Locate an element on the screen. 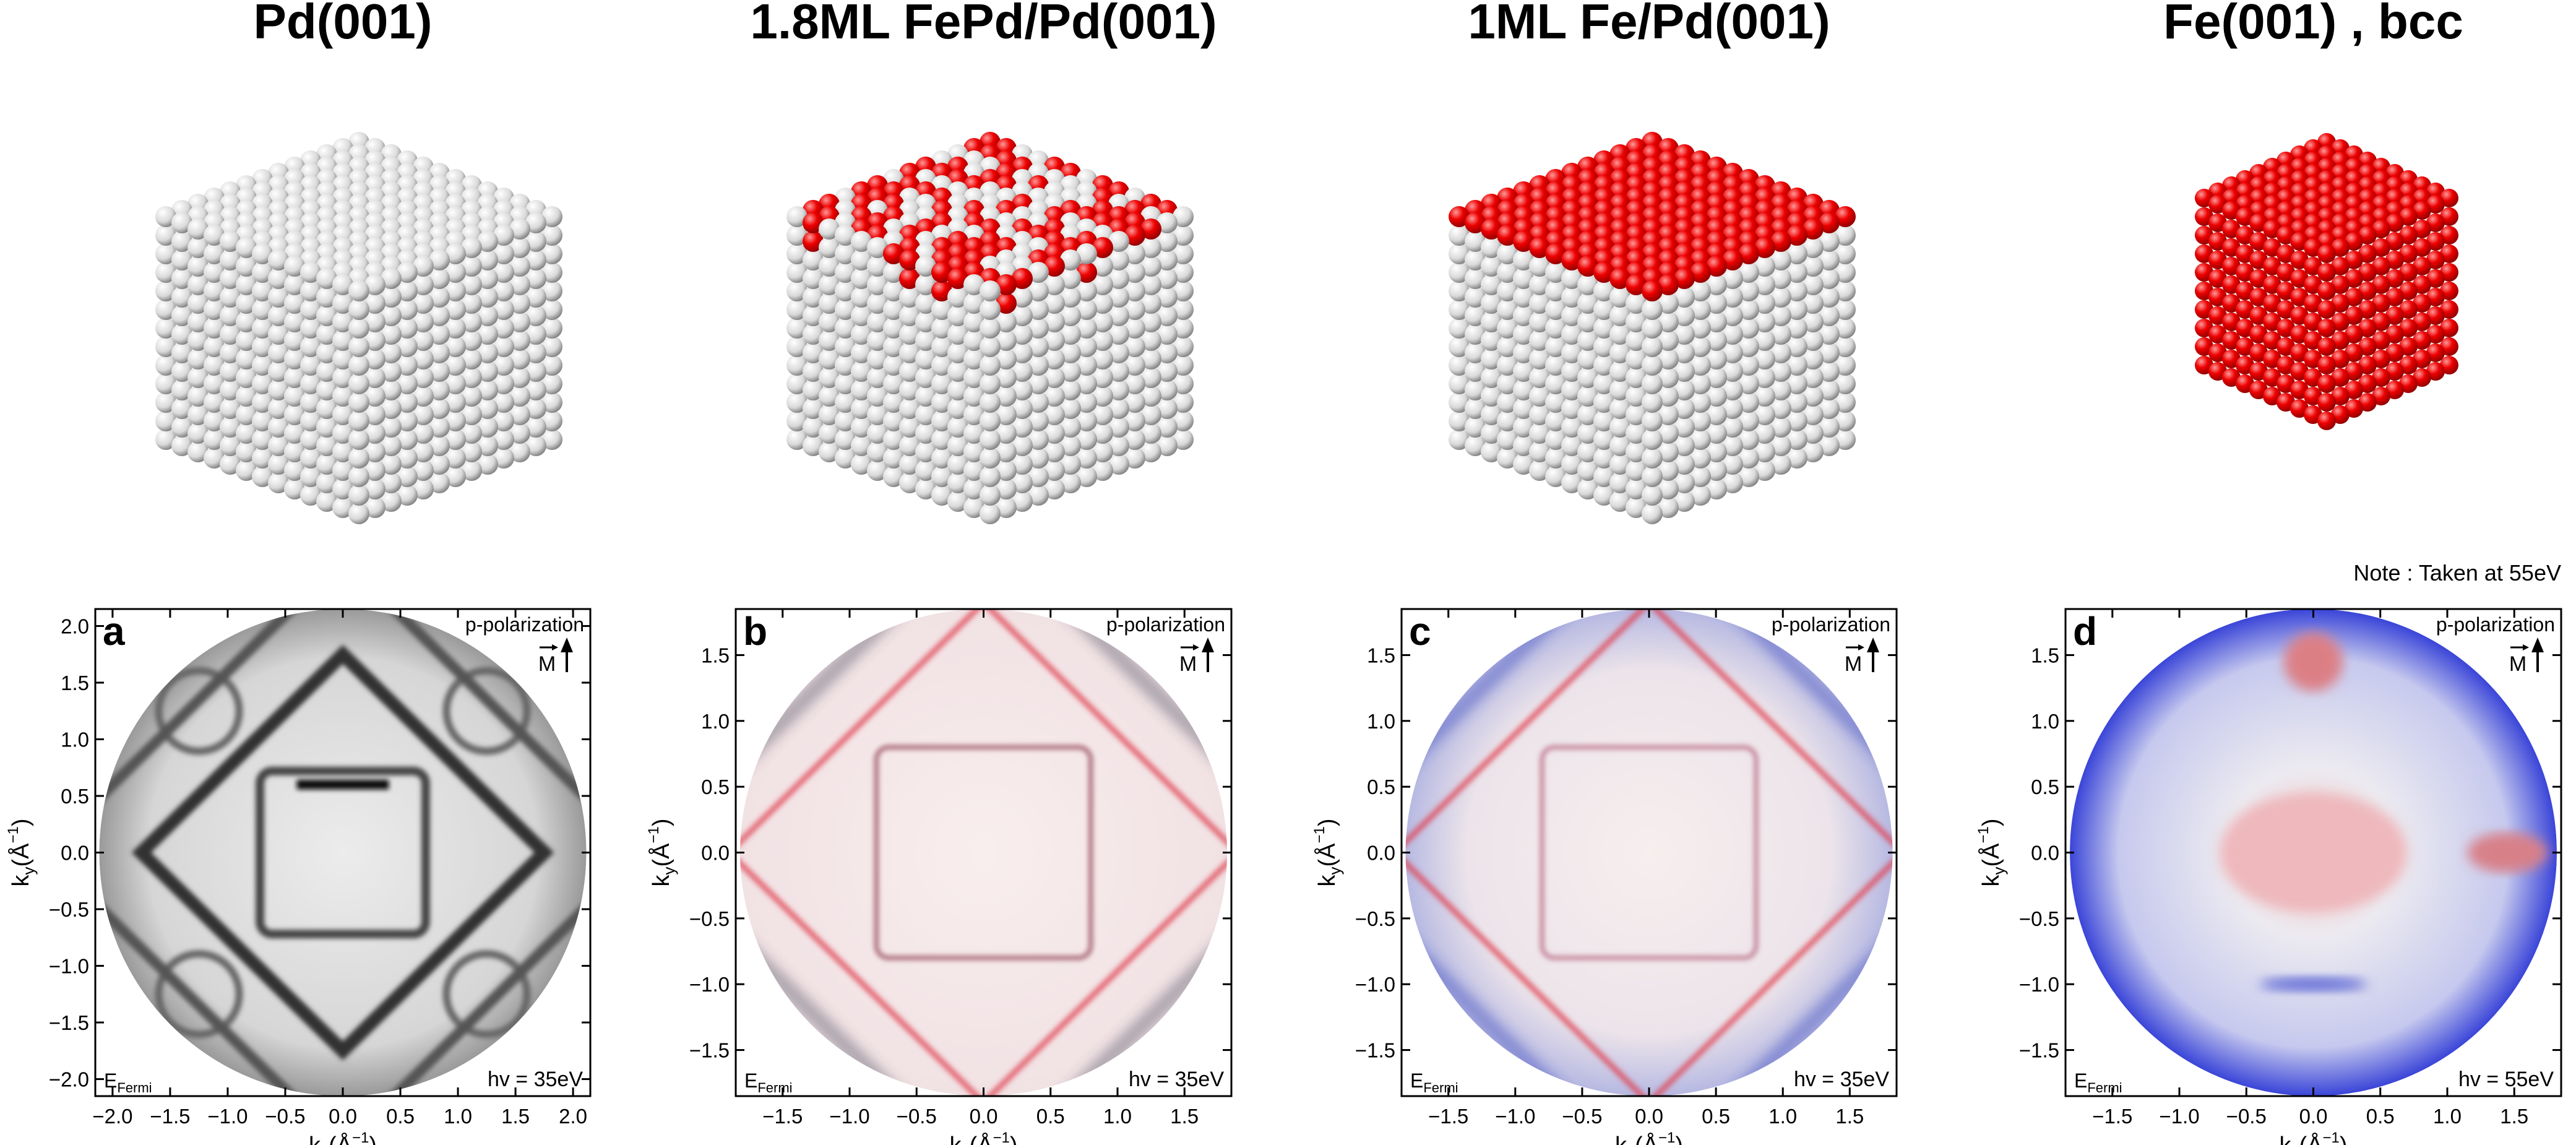 This screenshot has height=1145, width=2576. energy-label: EFermi is located at coordinates (768, 1082).